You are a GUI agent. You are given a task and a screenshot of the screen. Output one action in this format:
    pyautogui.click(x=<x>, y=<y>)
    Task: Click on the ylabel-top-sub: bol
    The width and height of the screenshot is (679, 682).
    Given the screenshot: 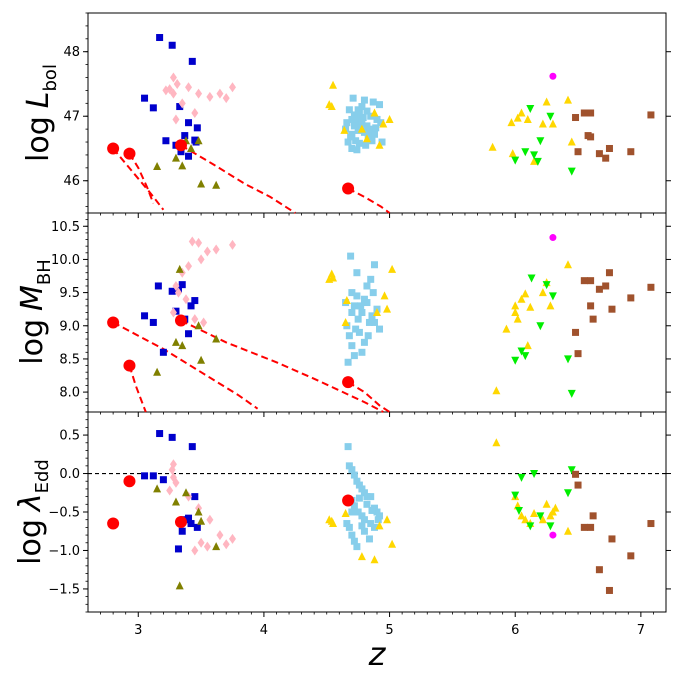 What is the action you would take?
    pyautogui.click(x=50, y=77)
    